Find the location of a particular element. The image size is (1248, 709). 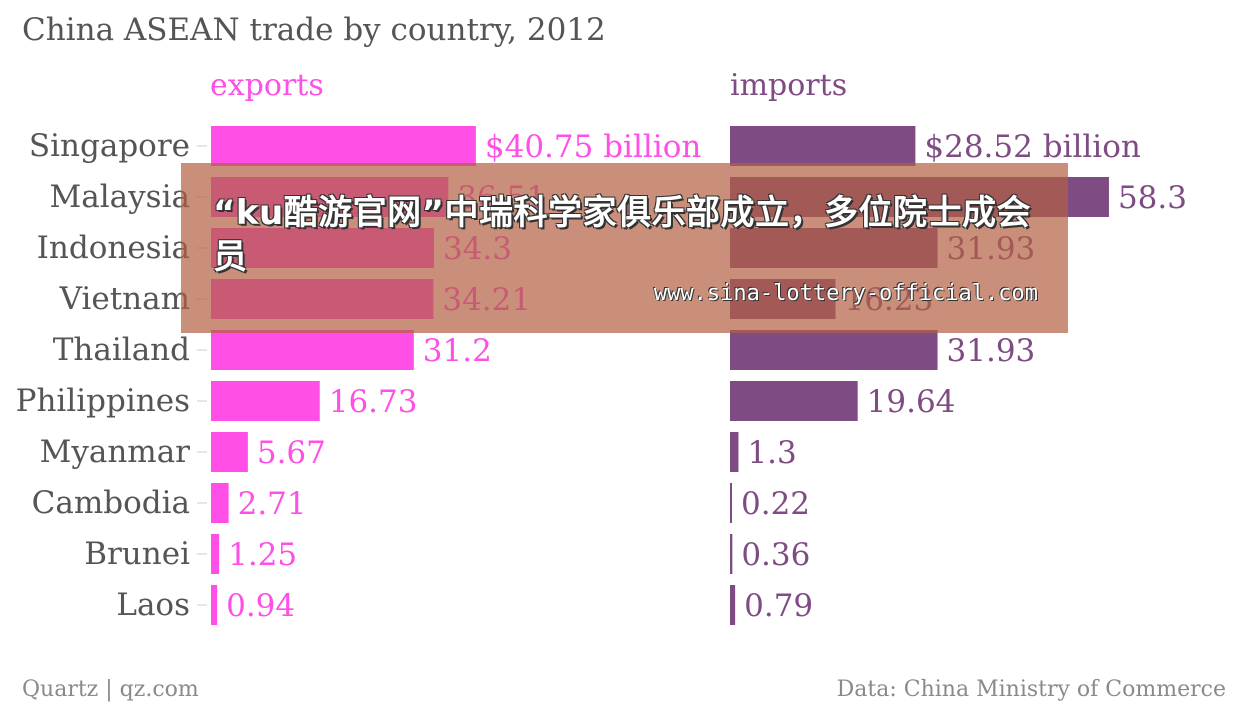

imports-value-label: 0.22 is located at coordinates (775, 504).